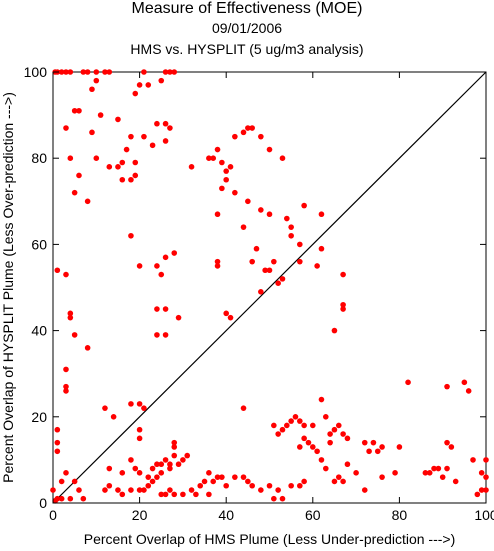  What do you see at coordinates (400, 515) in the screenshot?
I see `x-tick-label: 80` at bounding box center [400, 515].